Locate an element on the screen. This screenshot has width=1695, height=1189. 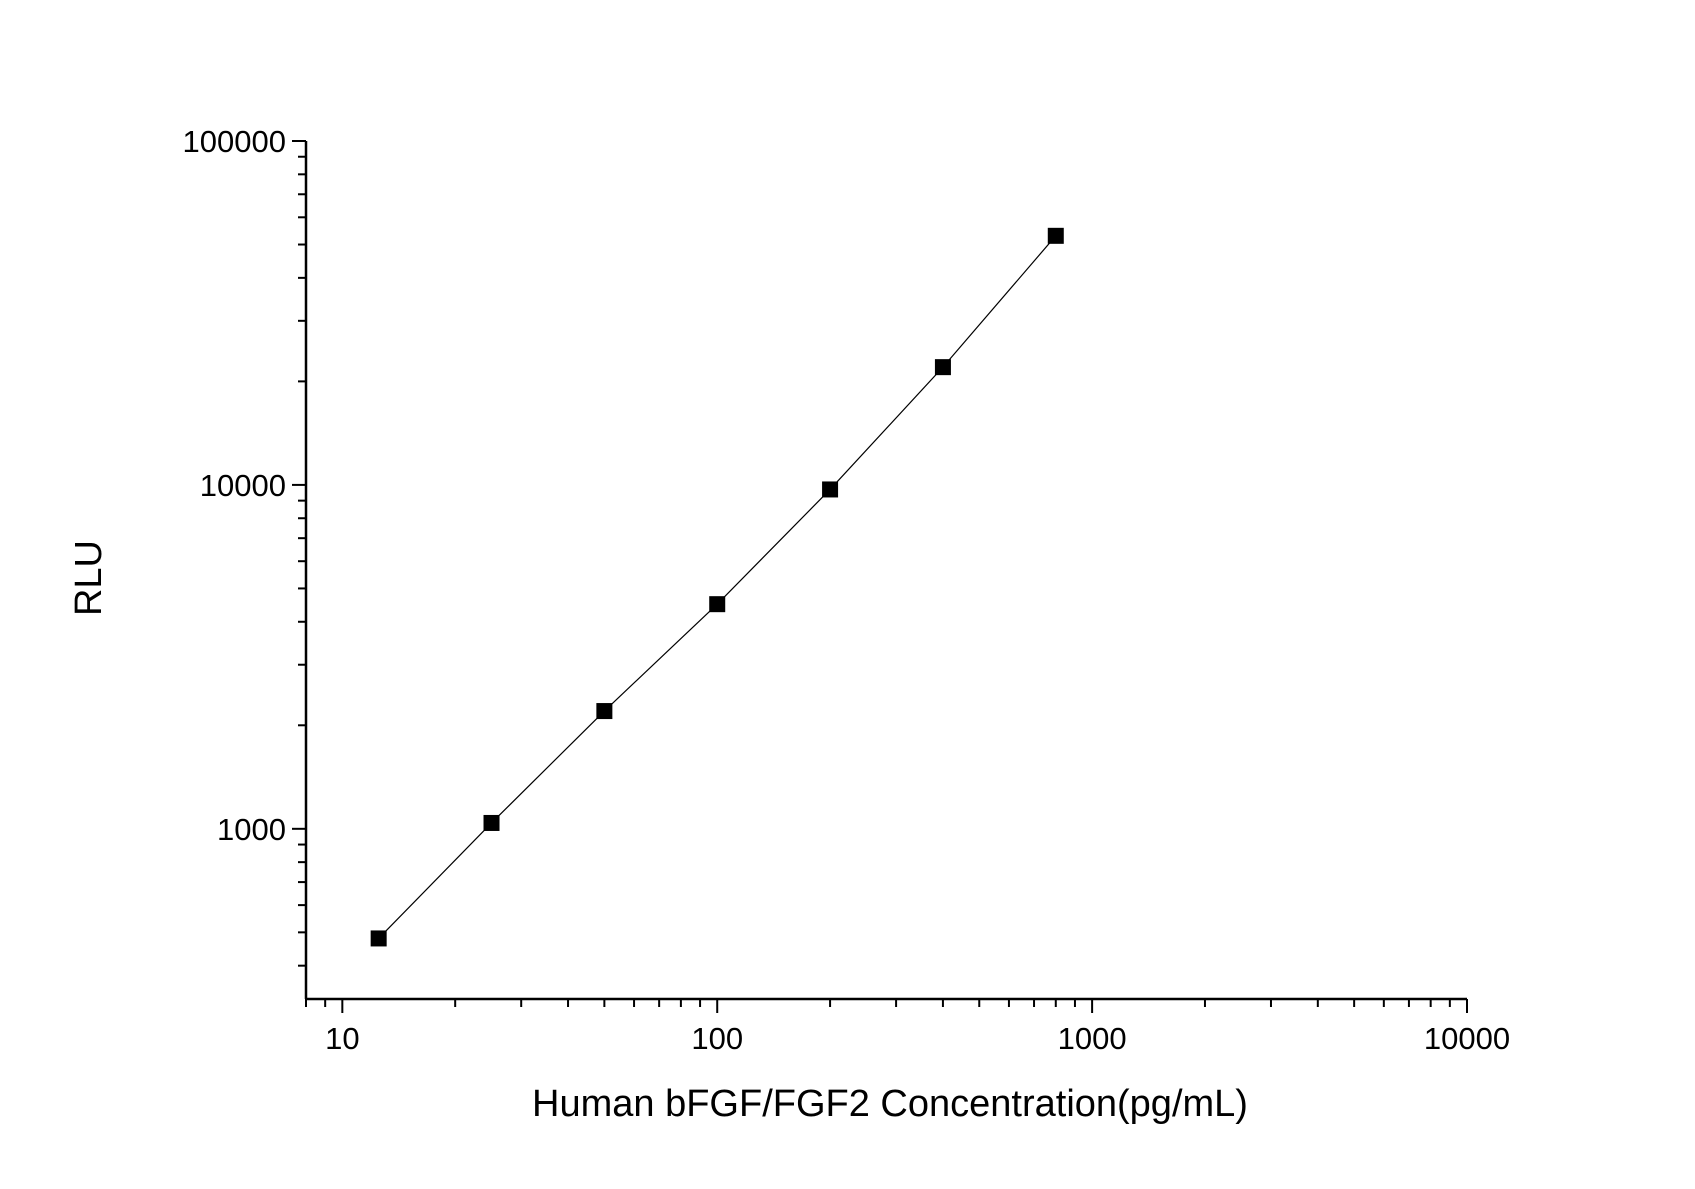
y-axis-title: RLU is located at coordinates (89, 578).